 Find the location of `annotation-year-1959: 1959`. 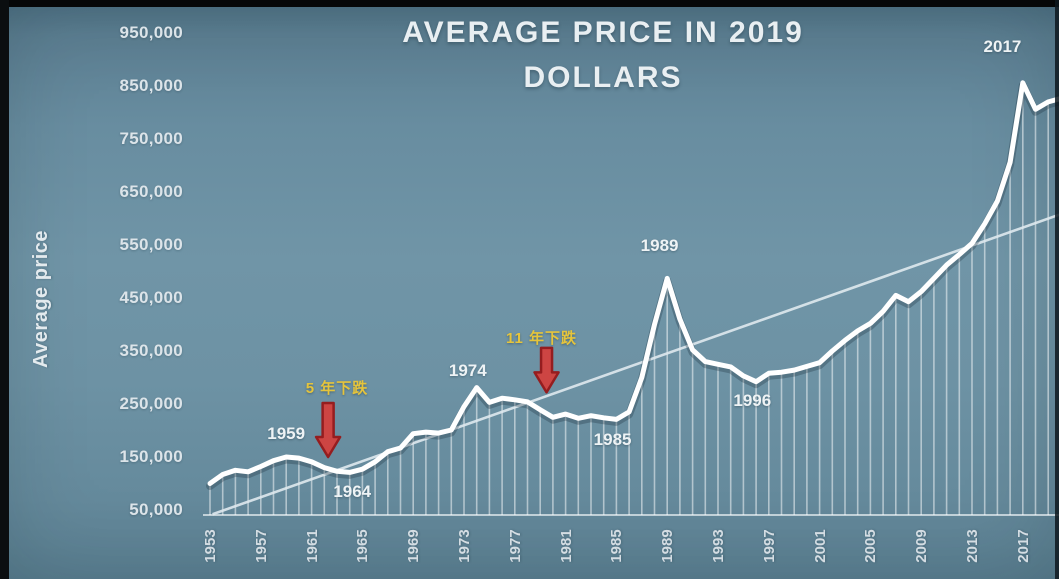

annotation-year-1959: 1959 is located at coordinates (286, 434).